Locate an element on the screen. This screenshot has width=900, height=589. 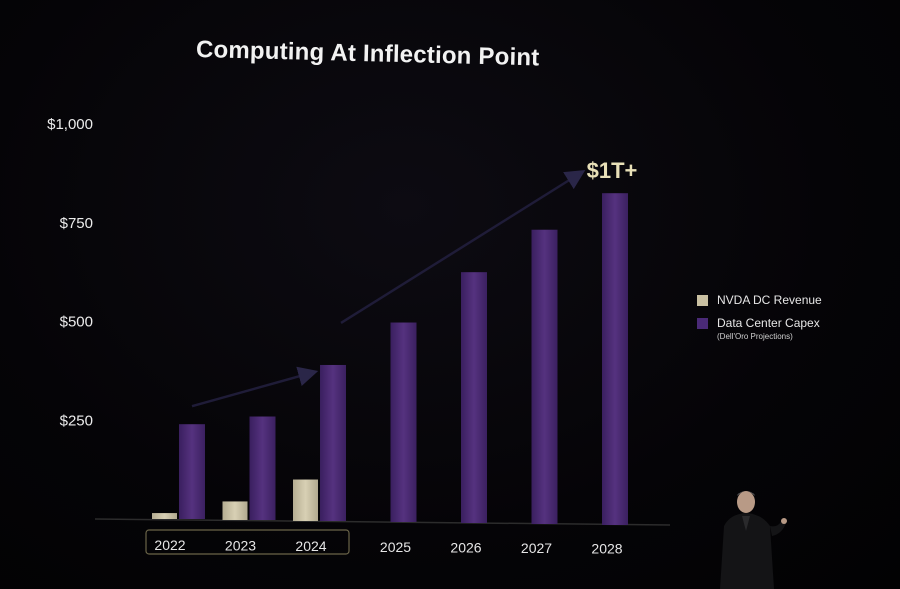
legend-item-capex: Data Center Capex is located at coordinates (759, 323).